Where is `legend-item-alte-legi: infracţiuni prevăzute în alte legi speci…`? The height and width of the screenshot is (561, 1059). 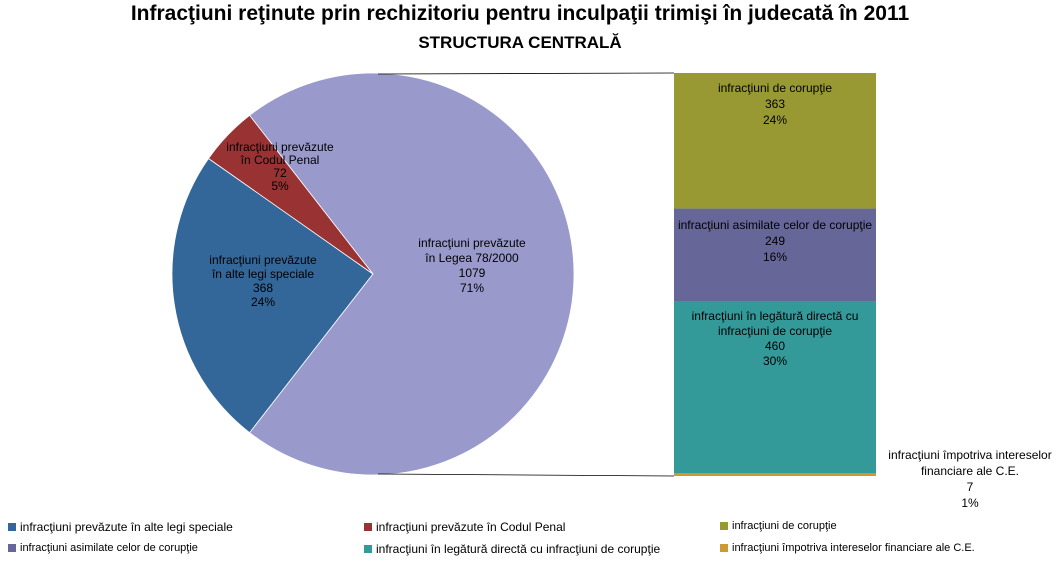
legend-item-alte-legi: infracţiuni prevăzute în alte legi speci… is located at coordinates (120, 527).